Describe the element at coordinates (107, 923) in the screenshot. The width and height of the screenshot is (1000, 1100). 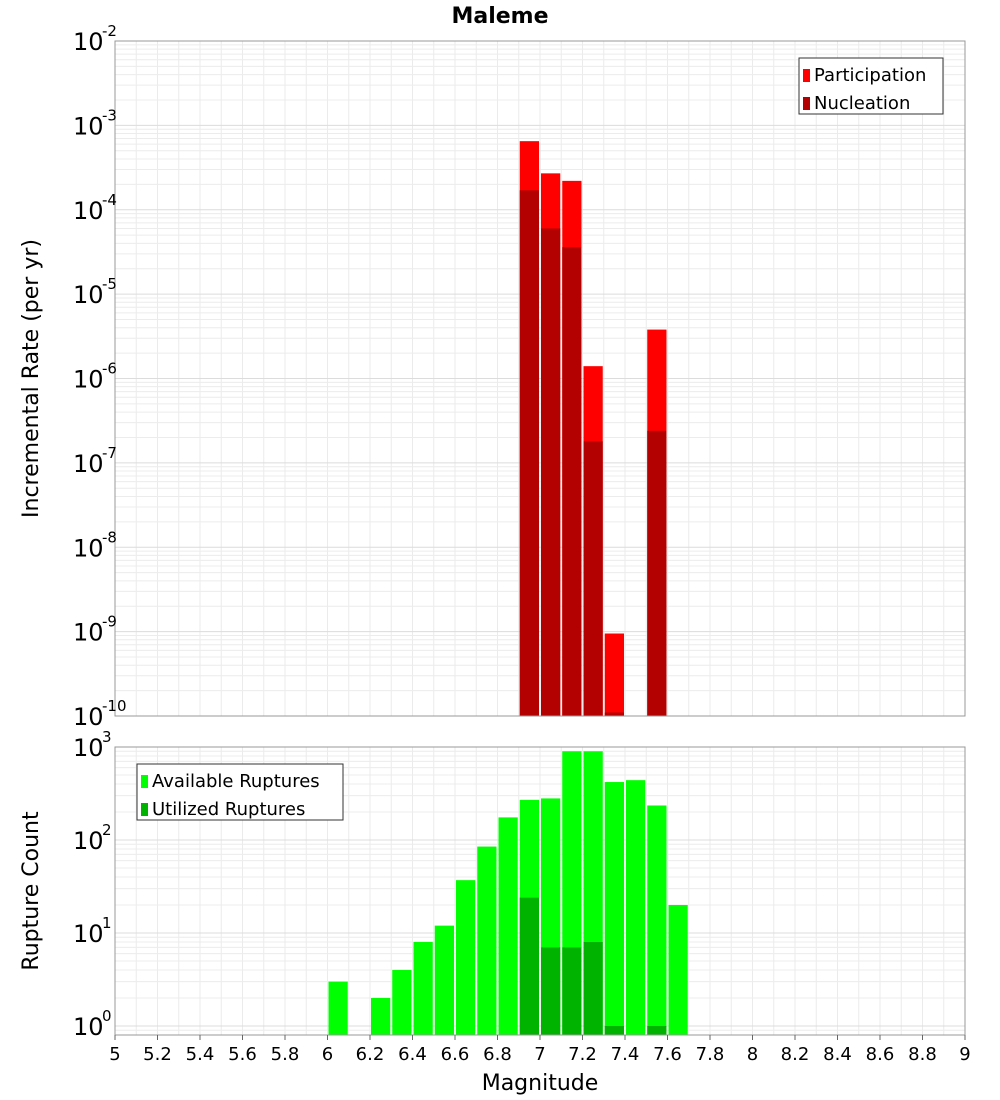
I see `y-tick-label-exponent: 1` at that location.